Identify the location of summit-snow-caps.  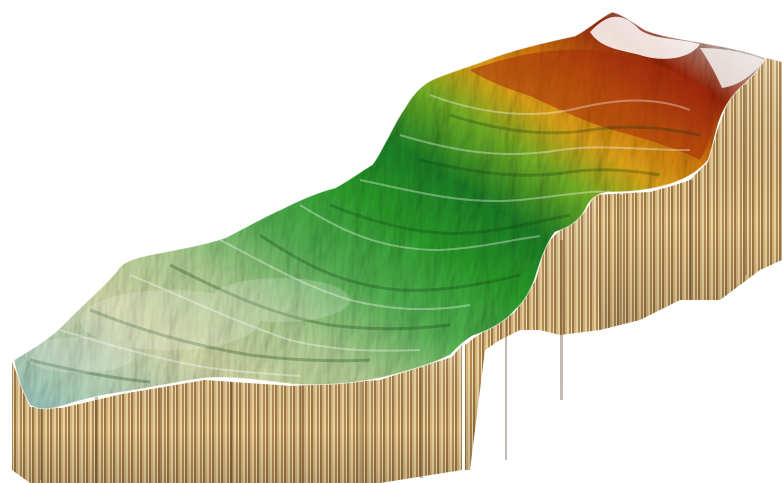
(677, 52).